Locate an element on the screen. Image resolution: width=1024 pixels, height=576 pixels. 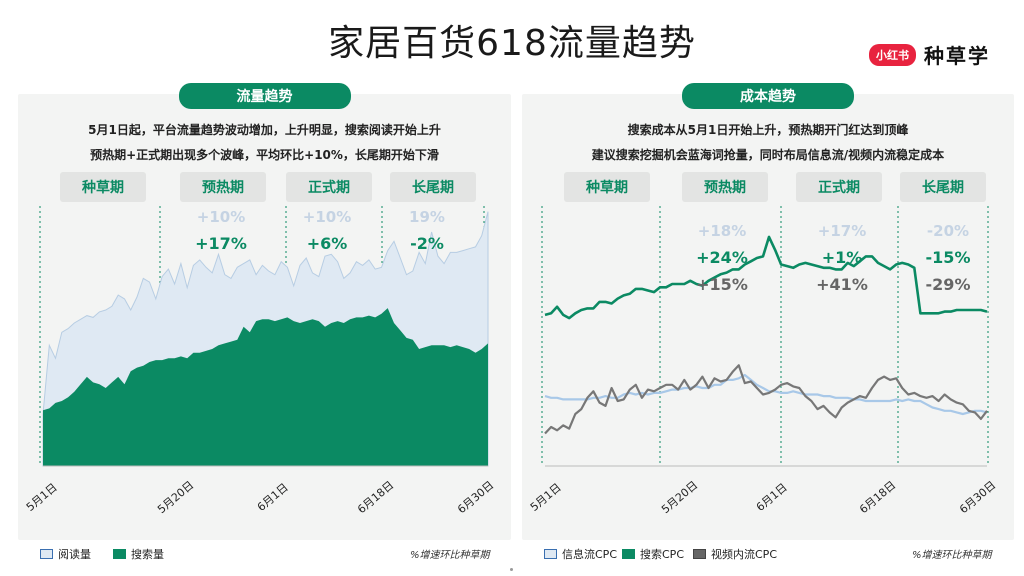
legend-swatch-feed is located at coordinates (550, 554).